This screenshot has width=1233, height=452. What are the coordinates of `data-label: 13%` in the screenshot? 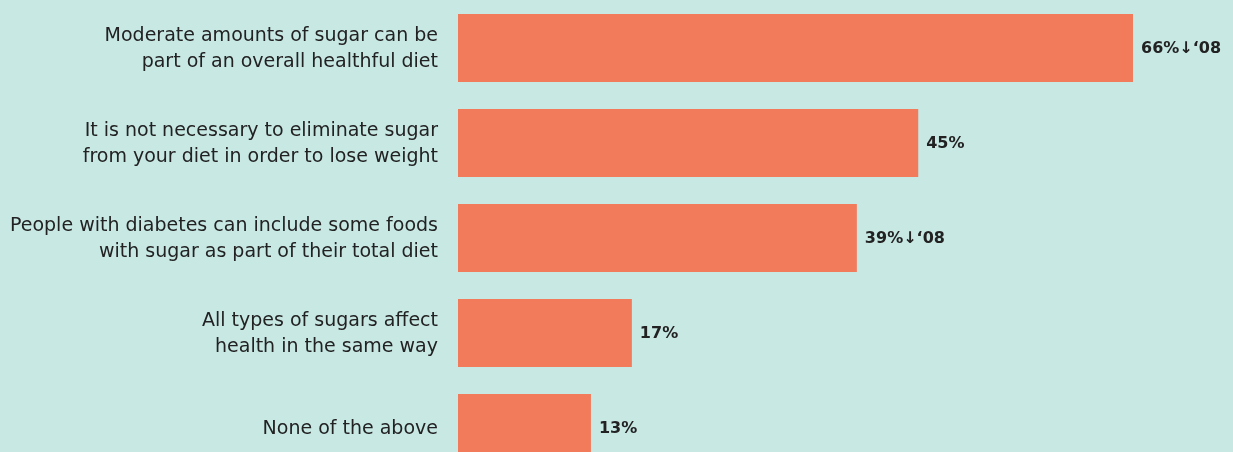 It's located at (618, 427).